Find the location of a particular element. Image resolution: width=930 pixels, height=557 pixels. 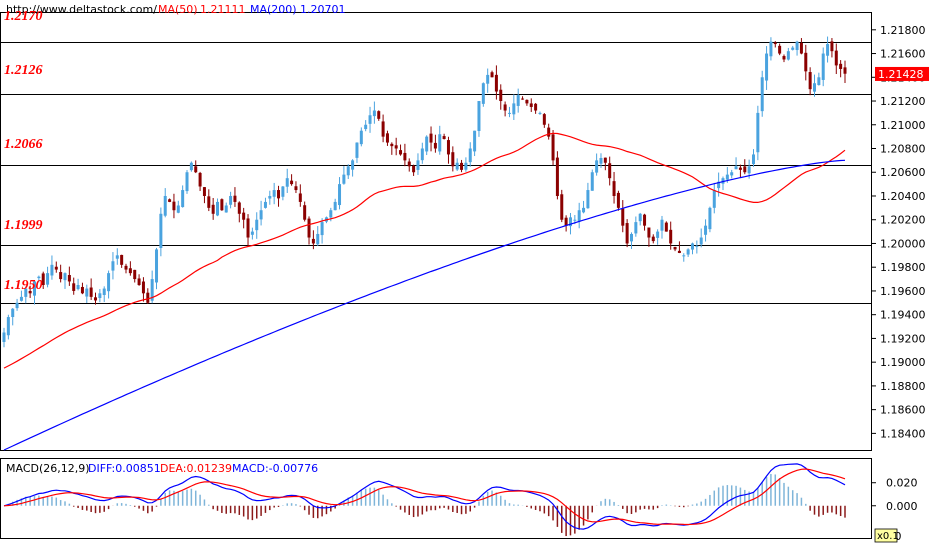

price-tick-label-5: 1.20800 is located at coordinates (903, 149).